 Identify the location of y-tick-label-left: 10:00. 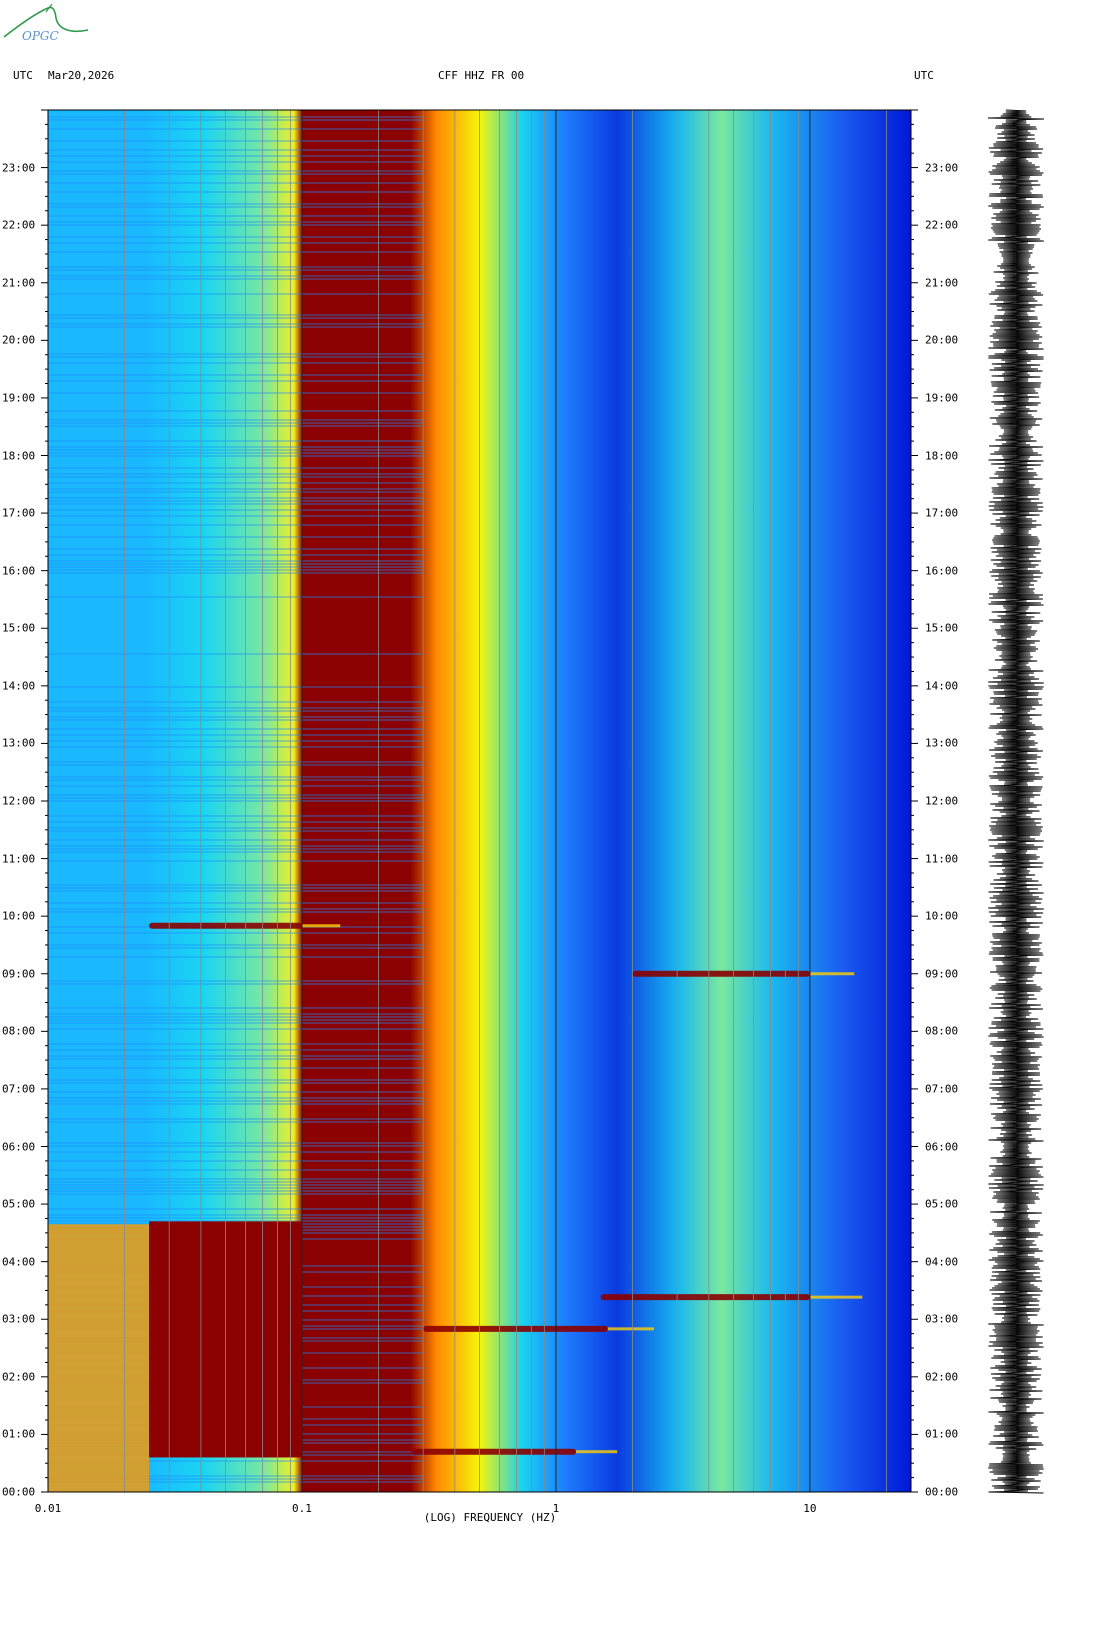
(19, 916).